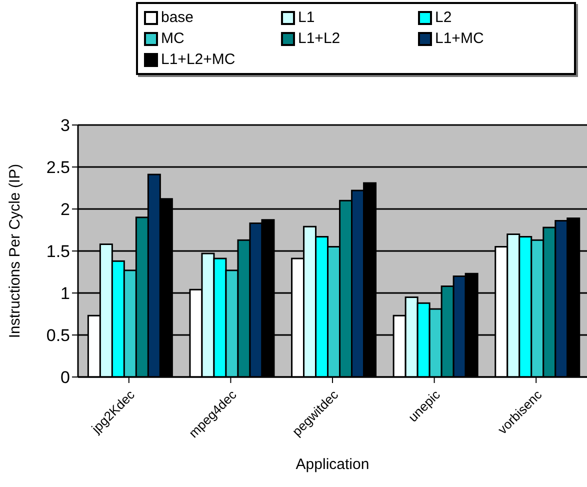  I want to click on y-axis-title: Instructions Per Cycle (IP), so click(15, 251).